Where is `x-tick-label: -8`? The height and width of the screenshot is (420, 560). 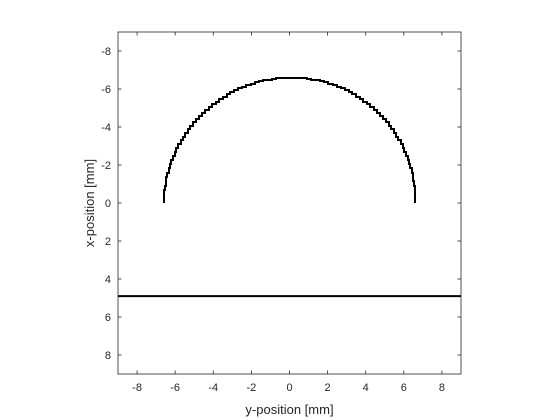 x-tick-label: -8 is located at coordinates (137, 388).